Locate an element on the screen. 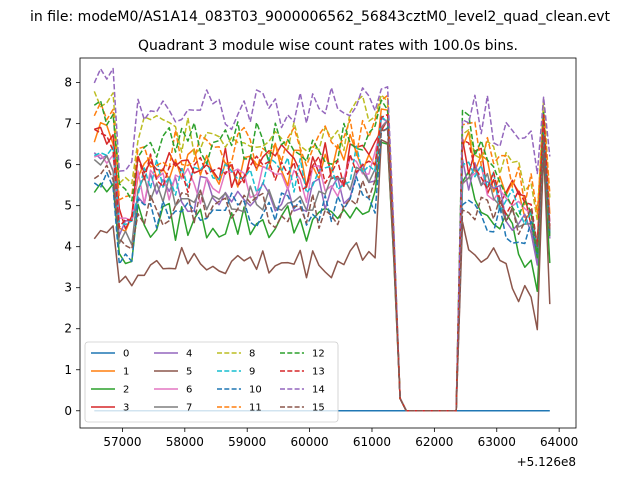 This screenshot has height=480, width=640. legend-label-1: 1 is located at coordinates (126, 372).